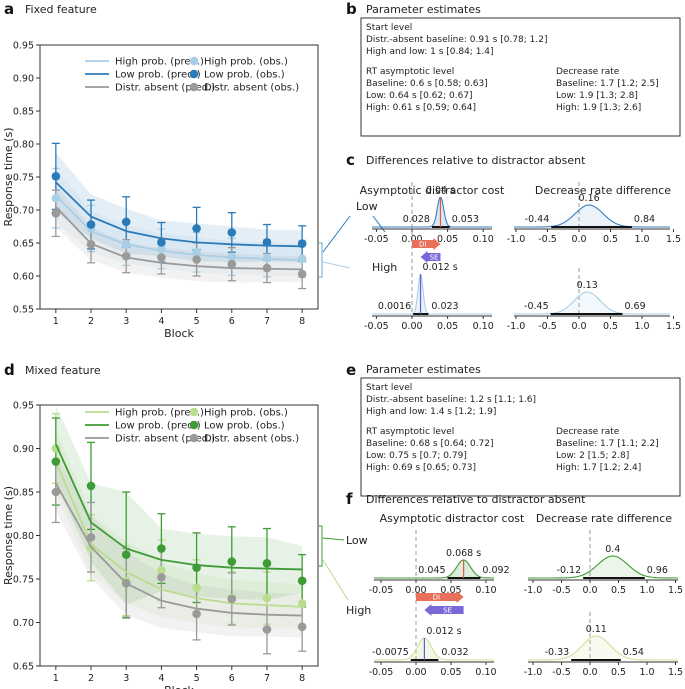 Image resolution: width=685 pixels, height=689 pixels. I want to click on dr-high: High: 1.9 [1.3; 2.6], so click(598, 108).